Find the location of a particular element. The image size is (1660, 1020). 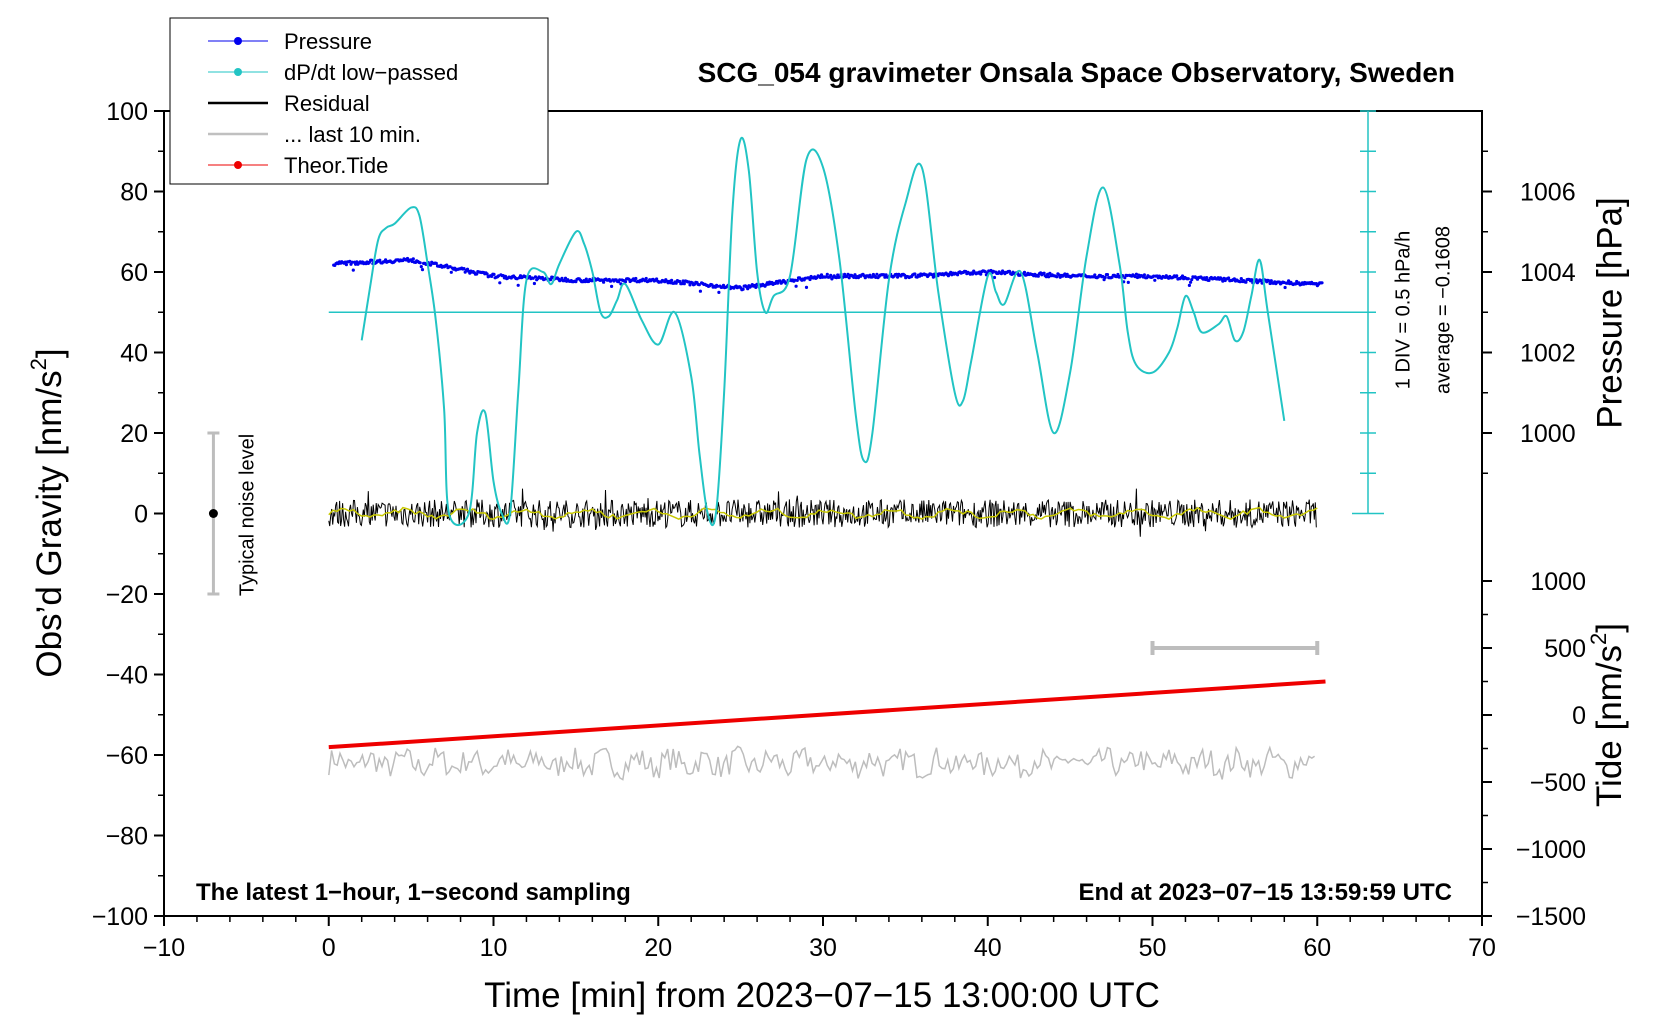

legend-swatch-marker is located at coordinates (238, 41).